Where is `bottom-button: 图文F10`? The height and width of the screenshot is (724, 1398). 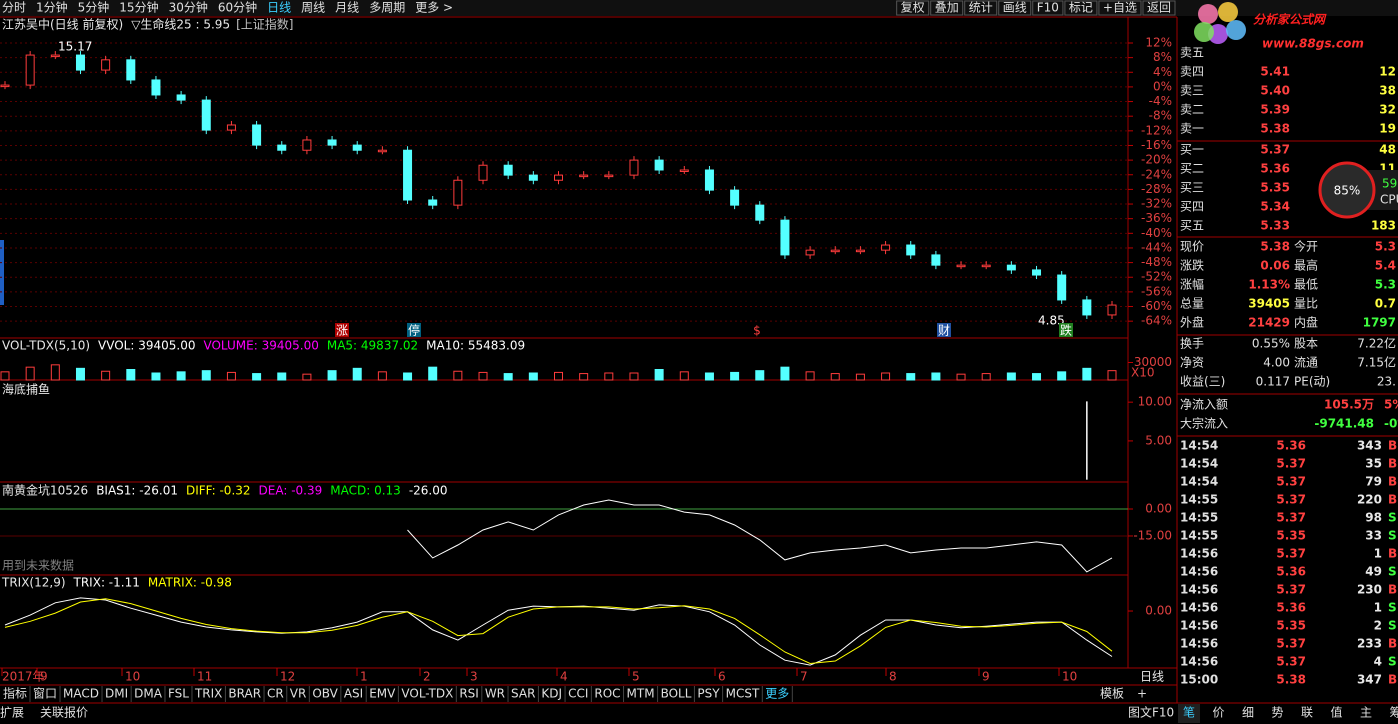
bottom-button: 图文F10 is located at coordinates (1151, 712).